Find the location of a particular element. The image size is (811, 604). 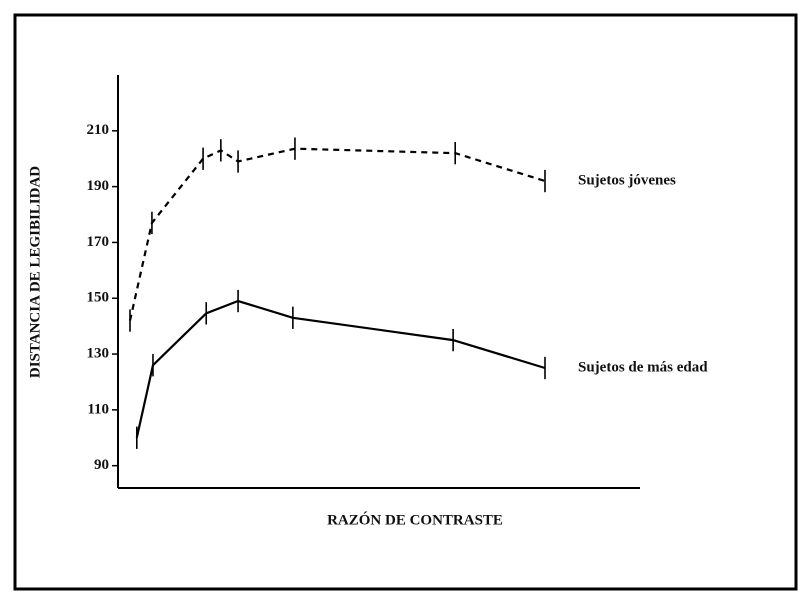

y-tick-label: 190 is located at coordinates (98, 186).